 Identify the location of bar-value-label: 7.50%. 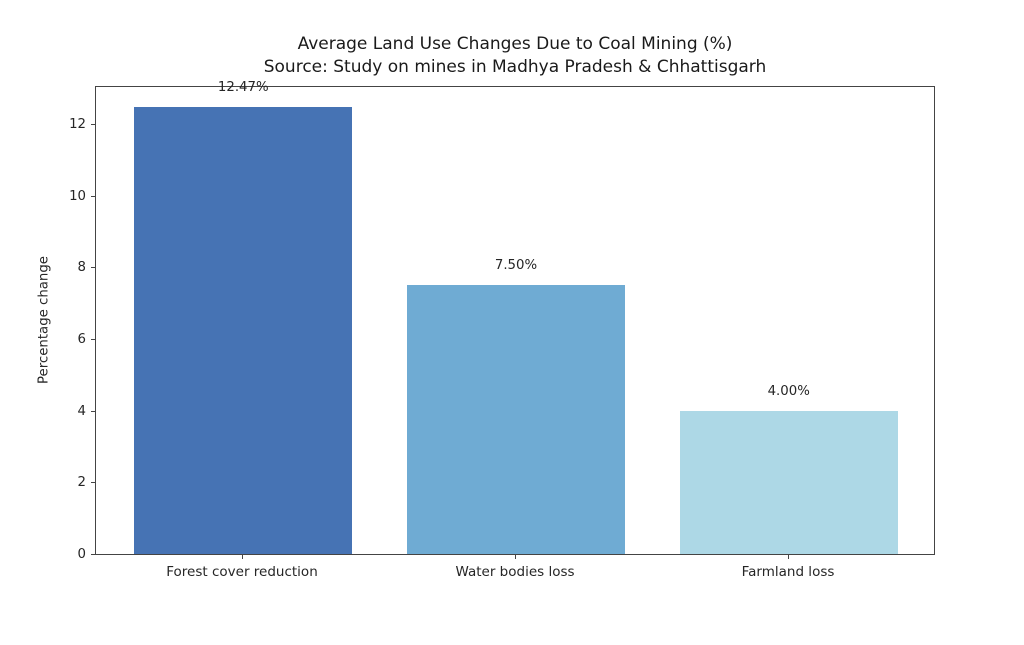
(516, 265).